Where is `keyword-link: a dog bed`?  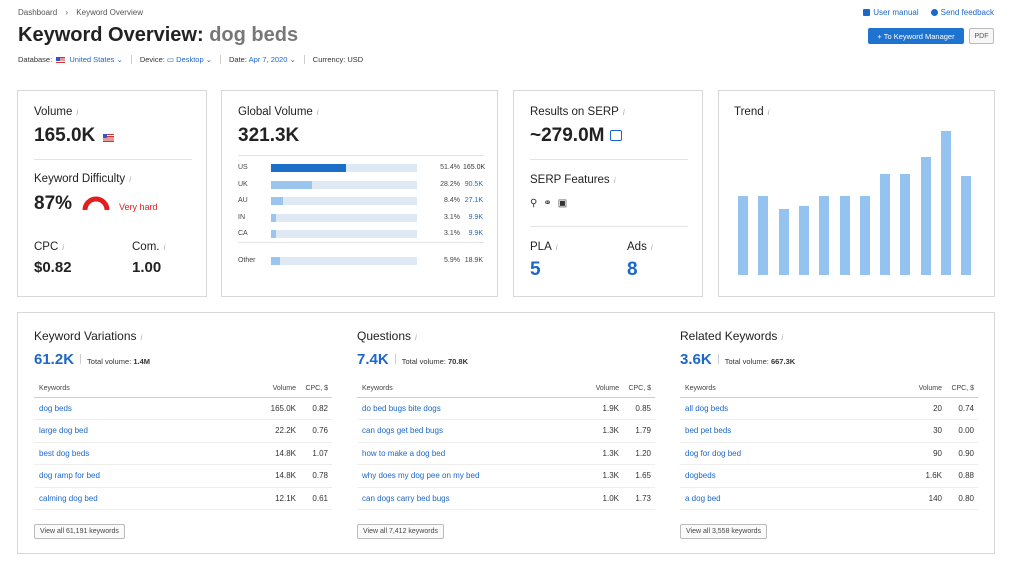 keyword-link: a dog bed is located at coordinates (781, 498).